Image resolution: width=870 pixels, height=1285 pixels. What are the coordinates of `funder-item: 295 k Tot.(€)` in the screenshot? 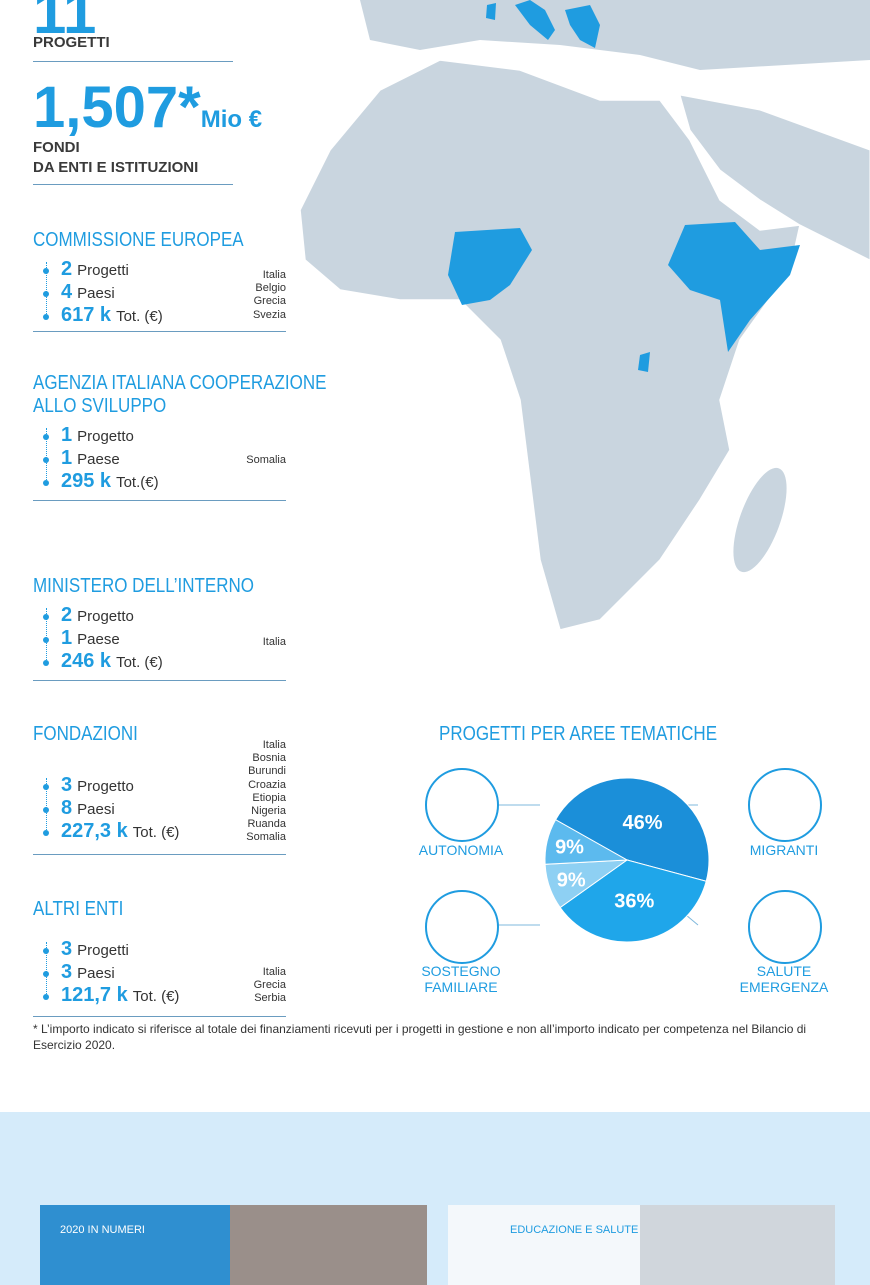 It's located at (110, 481).